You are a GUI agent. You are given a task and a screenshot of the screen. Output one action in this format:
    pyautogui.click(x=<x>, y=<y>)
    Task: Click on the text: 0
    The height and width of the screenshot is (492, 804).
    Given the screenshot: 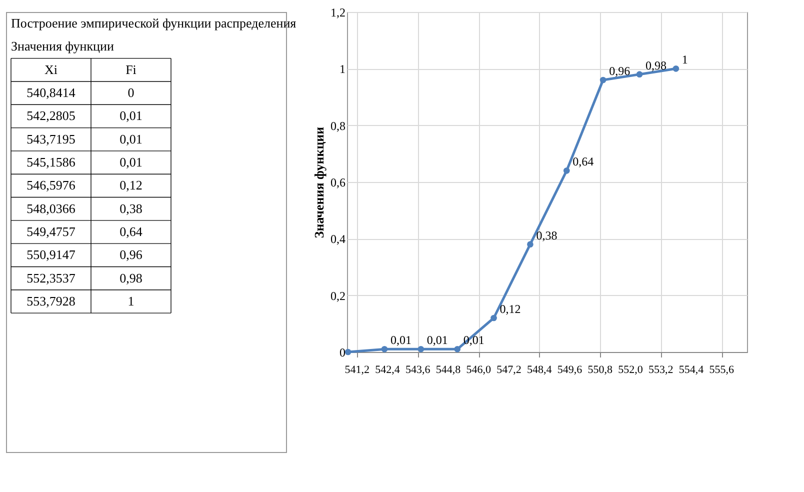 What is the action you would take?
    pyautogui.click(x=131, y=92)
    